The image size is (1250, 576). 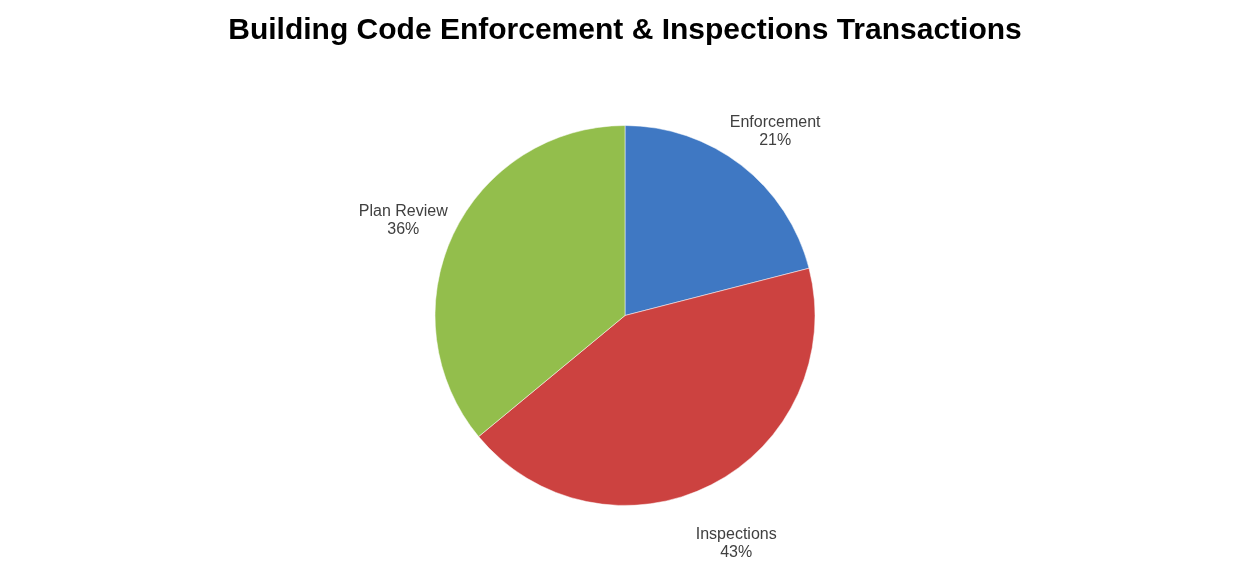 What do you see at coordinates (403, 229) in the screenshot?
I see `data-label: 36%` at bounding box center [403, 229].